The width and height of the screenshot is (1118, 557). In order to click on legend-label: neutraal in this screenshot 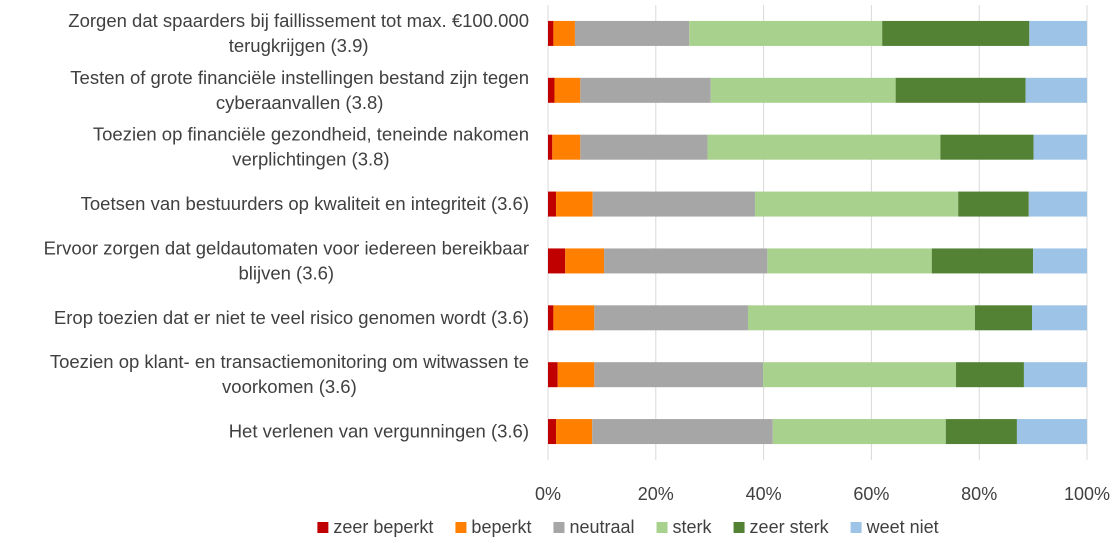, I will do `click(601, 527)`.